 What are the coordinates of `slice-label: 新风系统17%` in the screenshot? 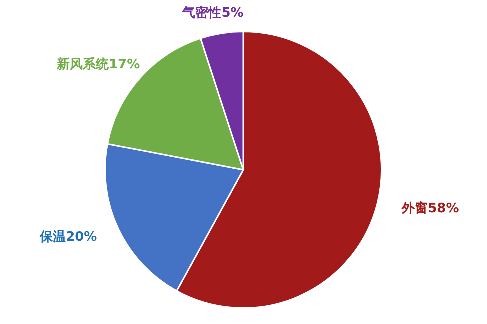 It's located at (98, 64).